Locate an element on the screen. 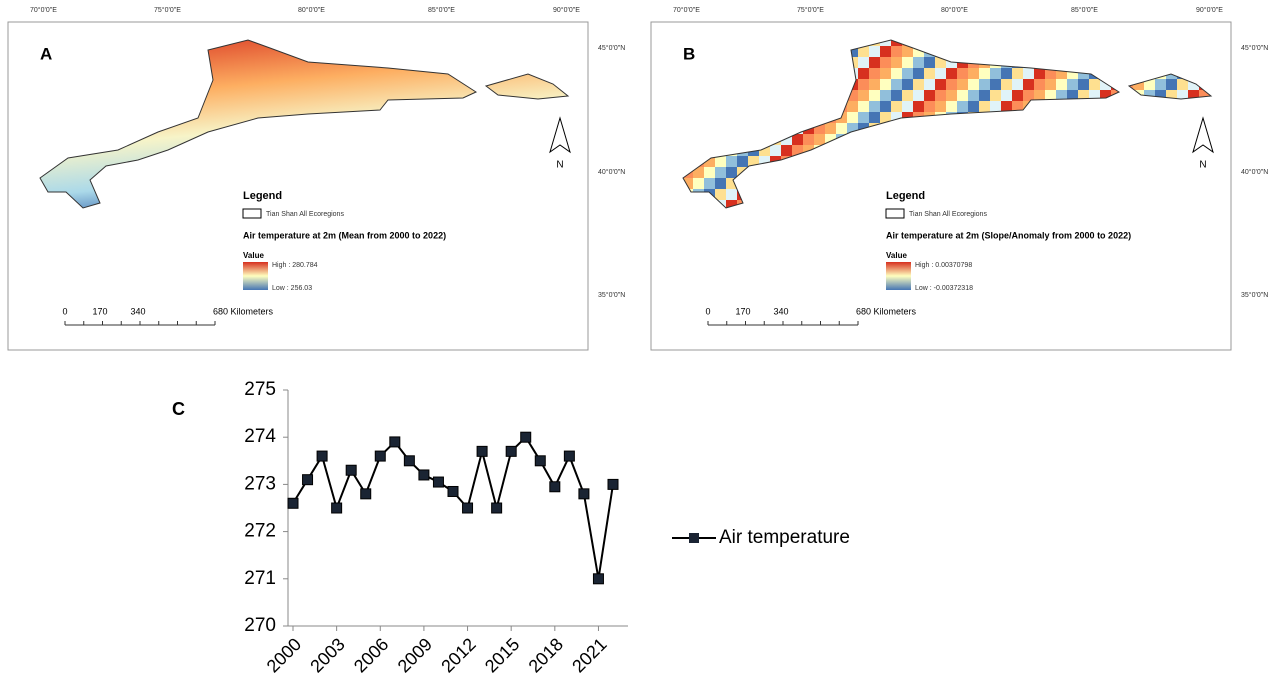 This screenshot has width=1280, height=696. x-tick-label: 2012 is located at coordinates (458, 655).